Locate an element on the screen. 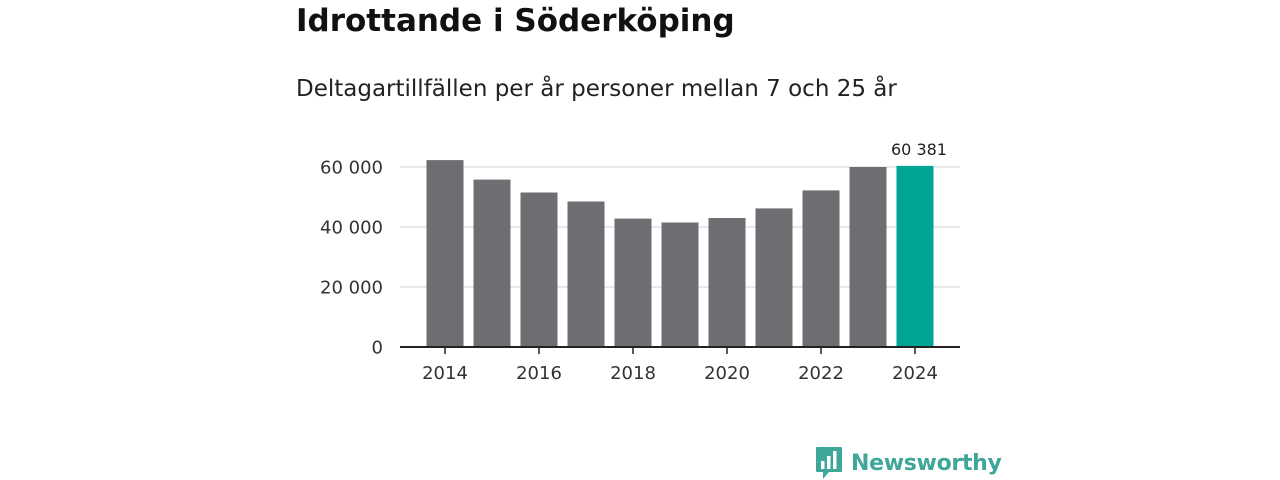  bar-2023 is located at coordinates (868, 257).